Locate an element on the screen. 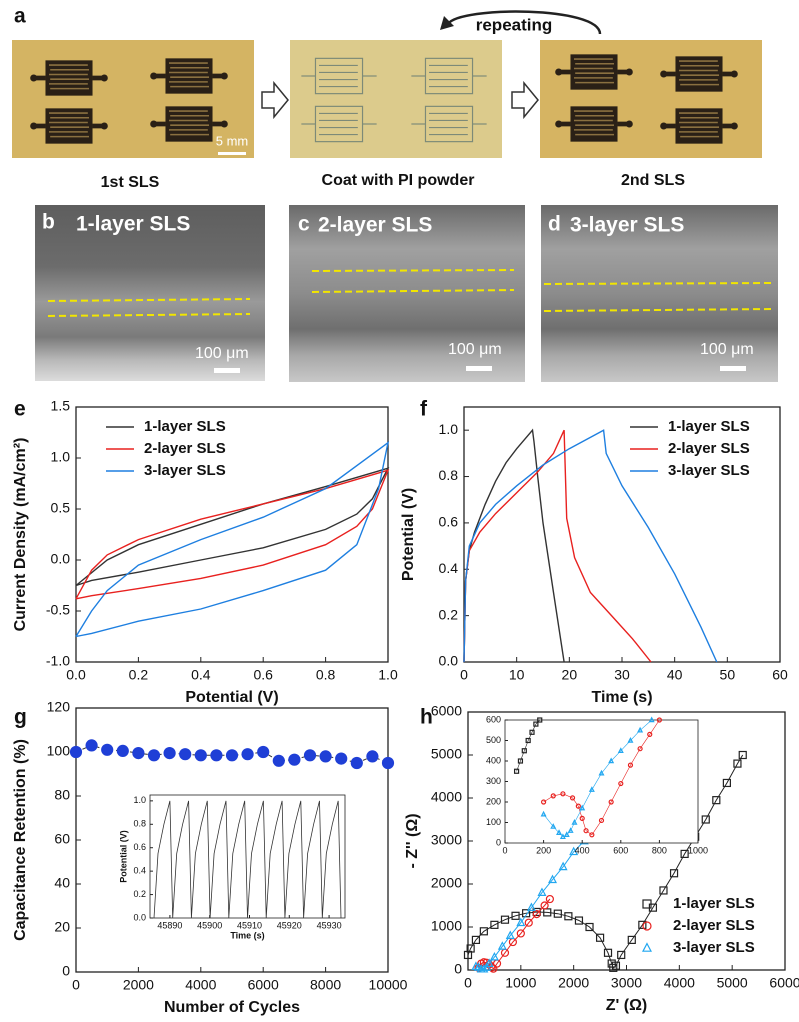 This screenshot has height=1022, width=799. process-arrow is located at coordinates (525, 100).